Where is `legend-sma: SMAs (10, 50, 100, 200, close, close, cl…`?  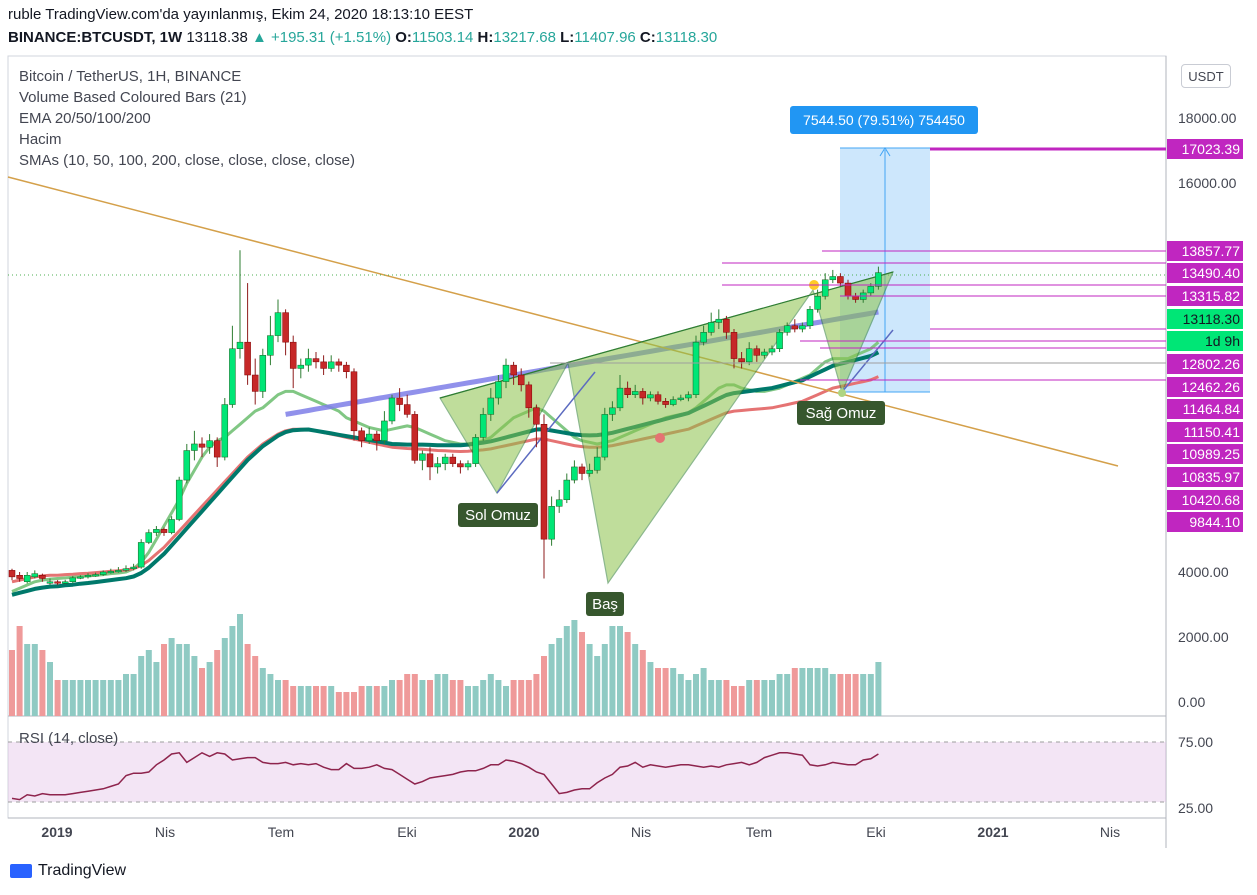
legend-sma: SMAs (10, 50, 100, 200, close, close, cl… is located at coordinates (187, 160).